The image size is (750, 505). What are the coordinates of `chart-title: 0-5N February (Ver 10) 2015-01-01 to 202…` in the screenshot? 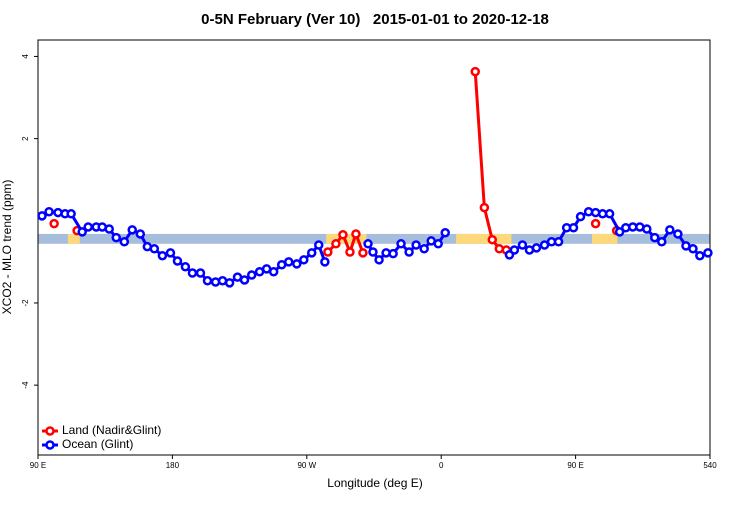 It's located at (375, 19).